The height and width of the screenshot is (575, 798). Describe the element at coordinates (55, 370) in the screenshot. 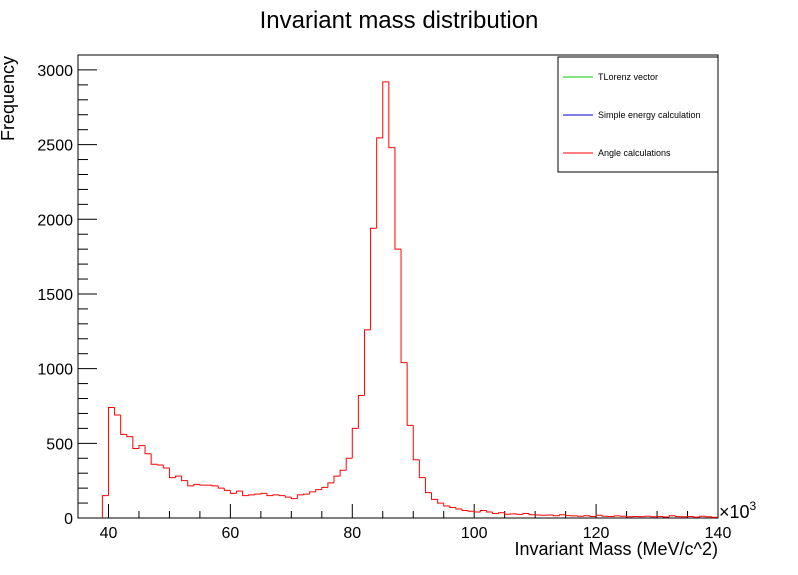

I see `y-tick-label: 1000` at that location.